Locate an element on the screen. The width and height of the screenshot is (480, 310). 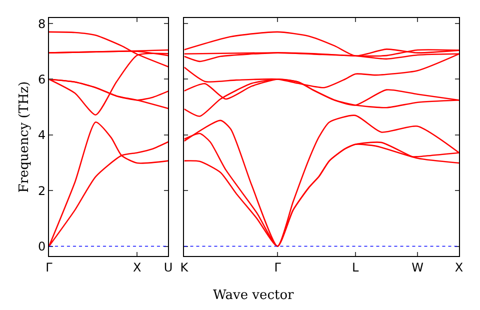
x-tick-label: W is located at coordinates (418, 267).